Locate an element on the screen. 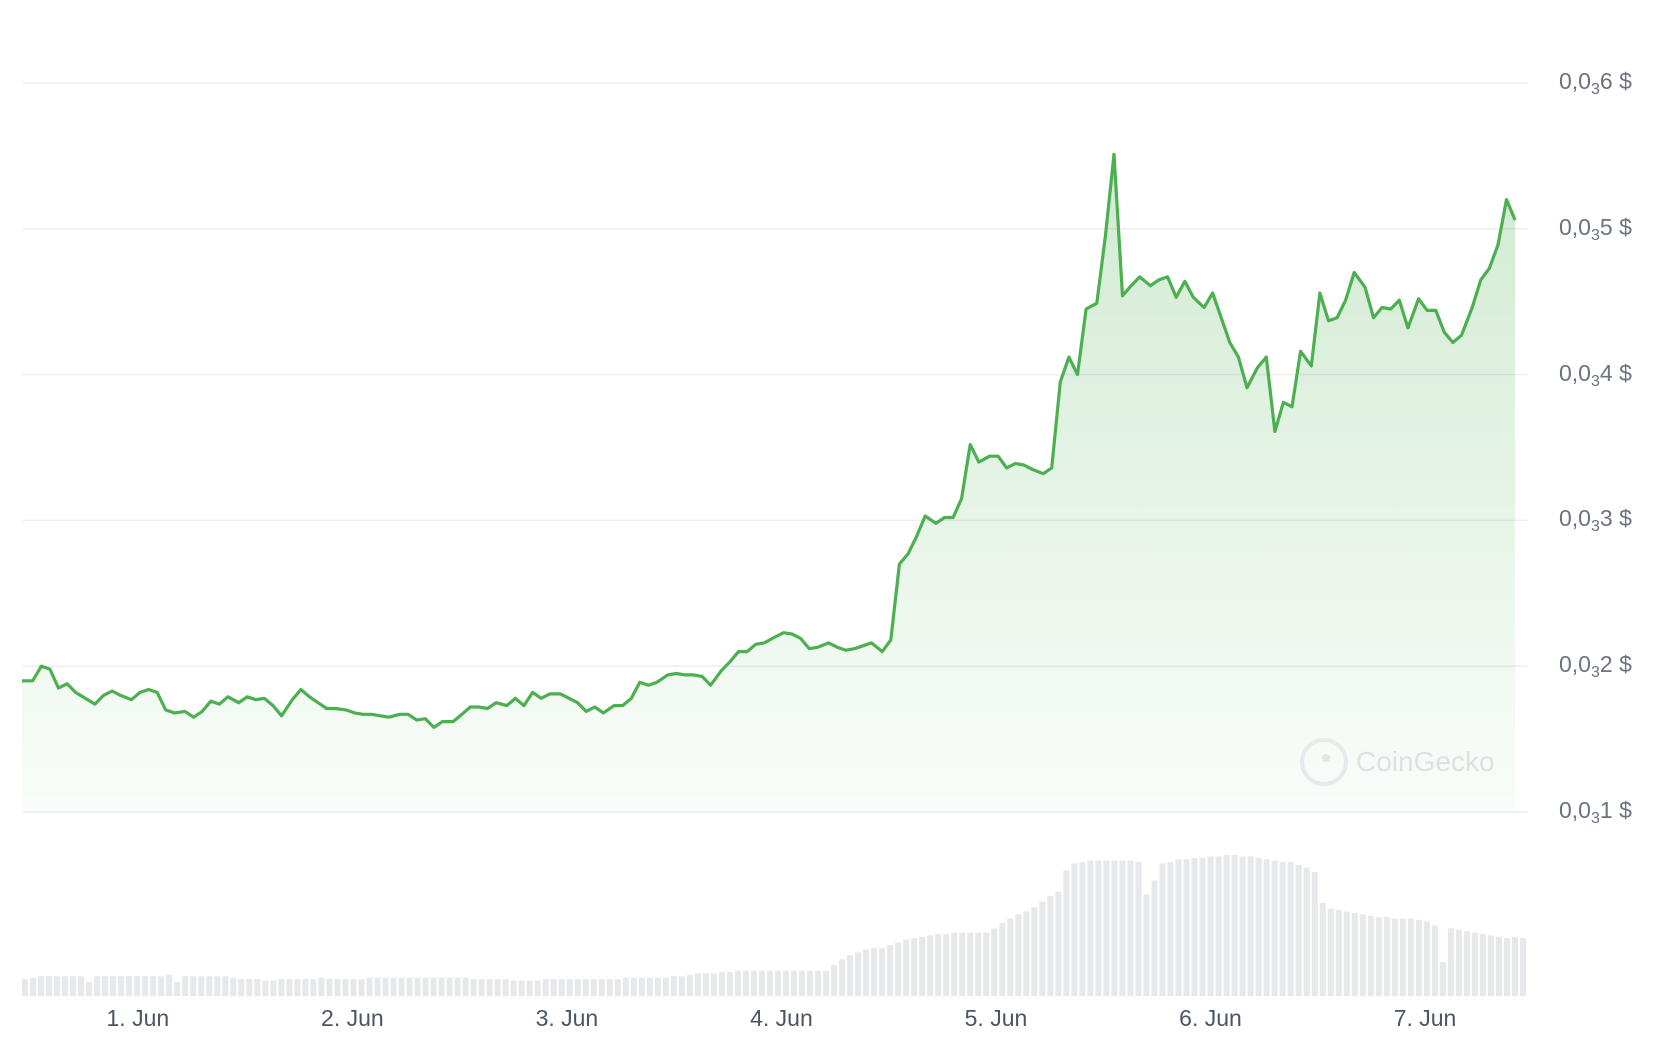 This screenshot has width=1668, height=1052. x-tick-label: 1. Jun is located at coordinates (138, 1018).